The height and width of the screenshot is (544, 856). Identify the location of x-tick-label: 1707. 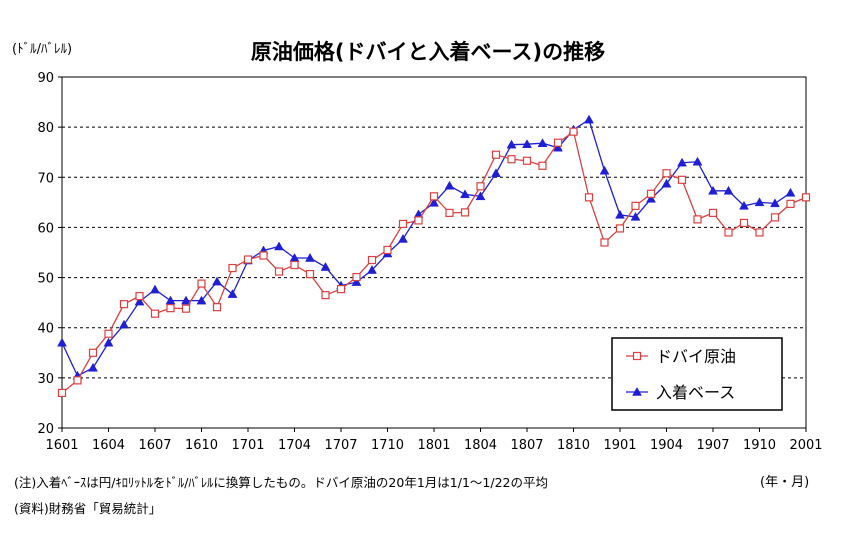
(340, 445).